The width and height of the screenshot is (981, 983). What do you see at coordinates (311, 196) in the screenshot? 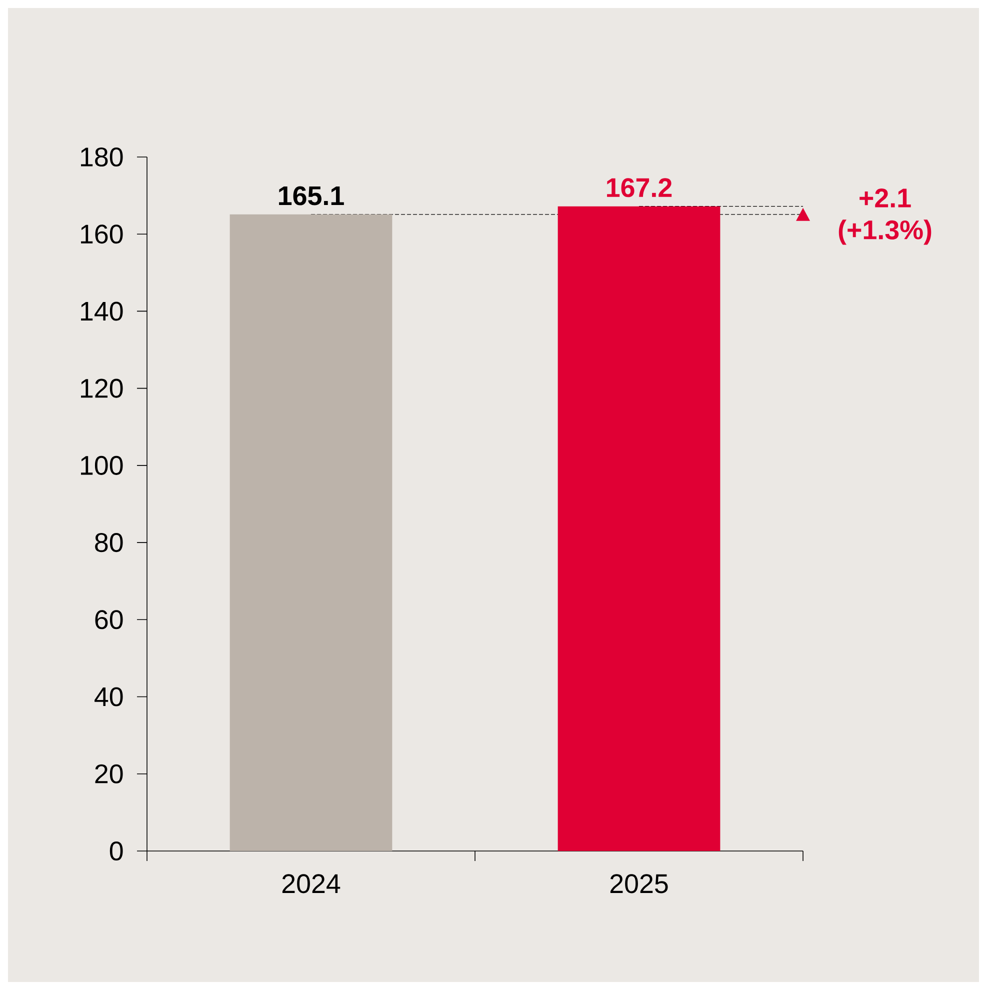
I see `data-label: 165.1` at bounding box center [311, 196].